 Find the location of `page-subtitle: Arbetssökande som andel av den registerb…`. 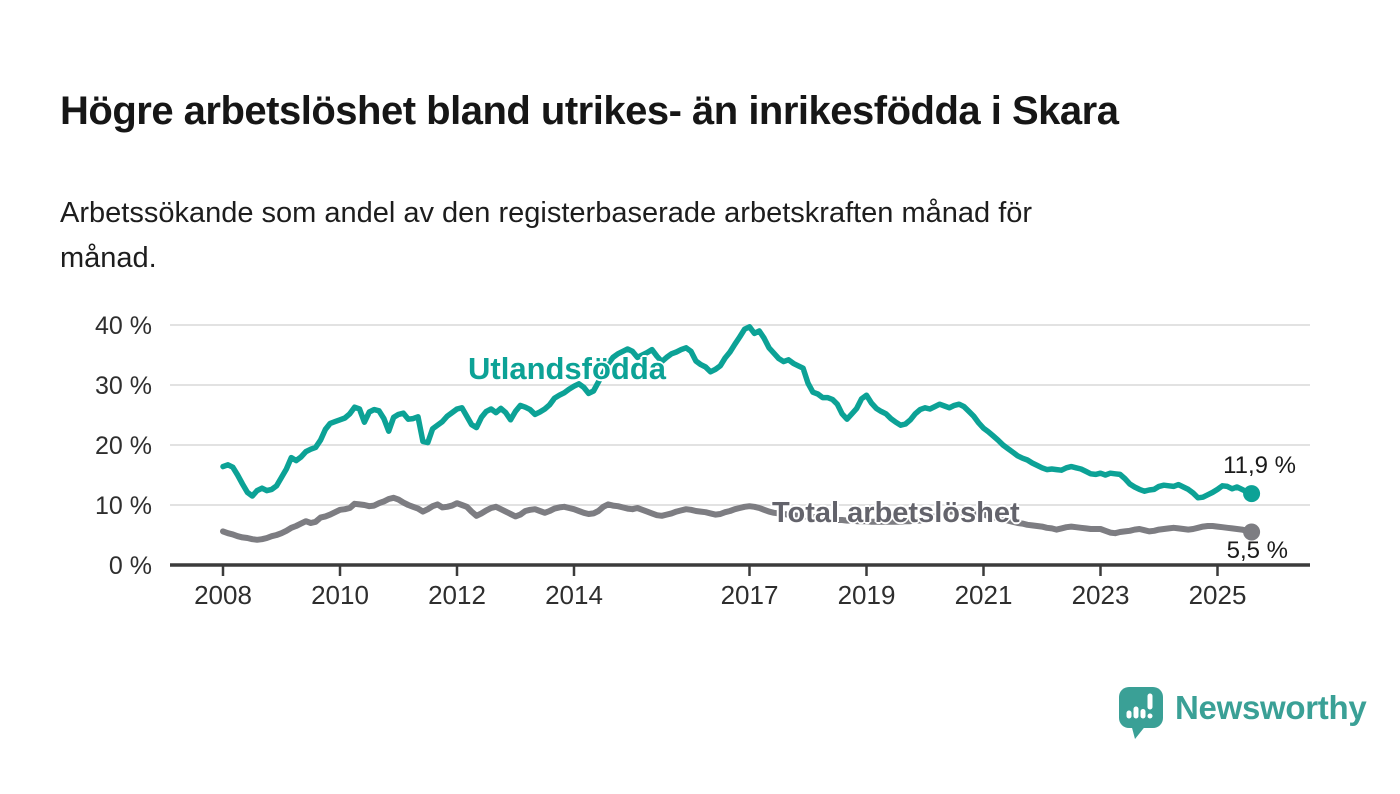

page-subtitle: Arbetssökande som andel av den registerb… is located at coordinates (690, 236).